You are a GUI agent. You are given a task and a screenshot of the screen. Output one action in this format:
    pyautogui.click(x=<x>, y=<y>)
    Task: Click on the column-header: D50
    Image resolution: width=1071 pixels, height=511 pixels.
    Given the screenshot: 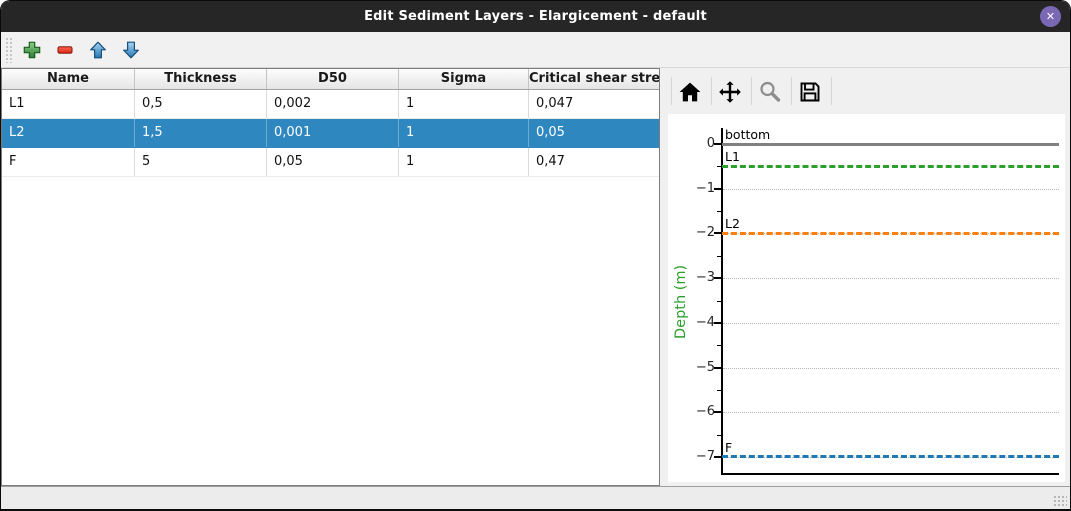 What is the action you would take?
    pyautogui.click(x=333, y=79)
    